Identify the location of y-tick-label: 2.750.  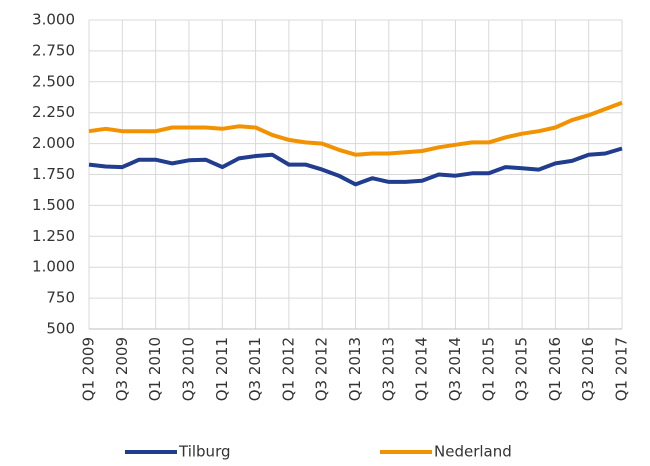
(53, 50).